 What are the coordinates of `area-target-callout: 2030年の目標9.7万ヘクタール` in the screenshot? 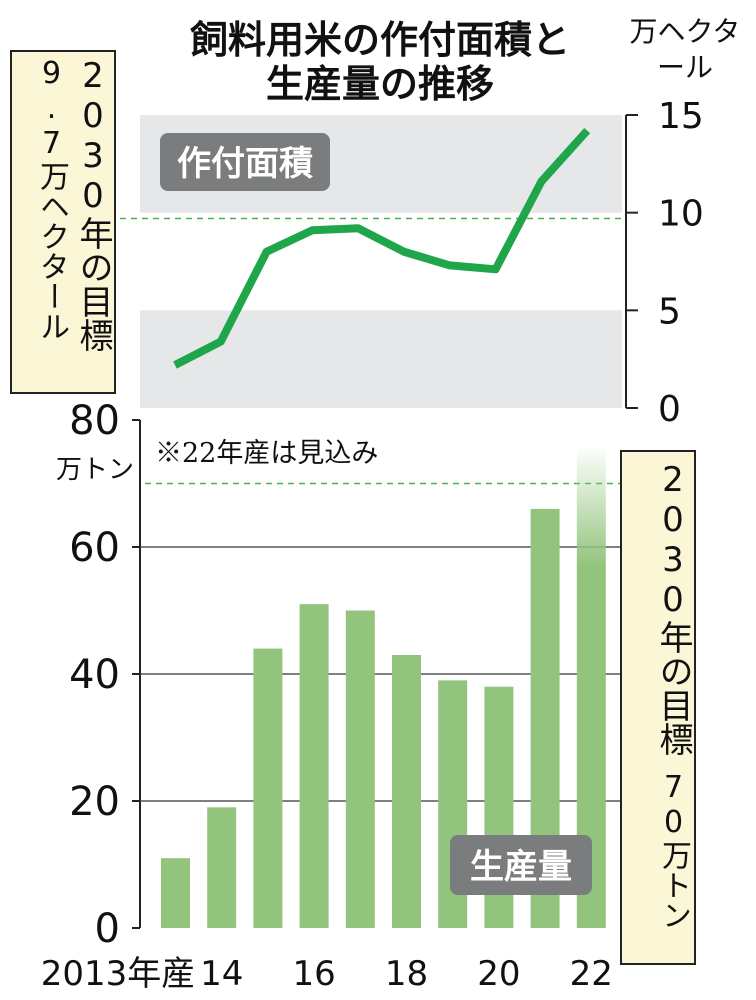 It's located at (63, 222).